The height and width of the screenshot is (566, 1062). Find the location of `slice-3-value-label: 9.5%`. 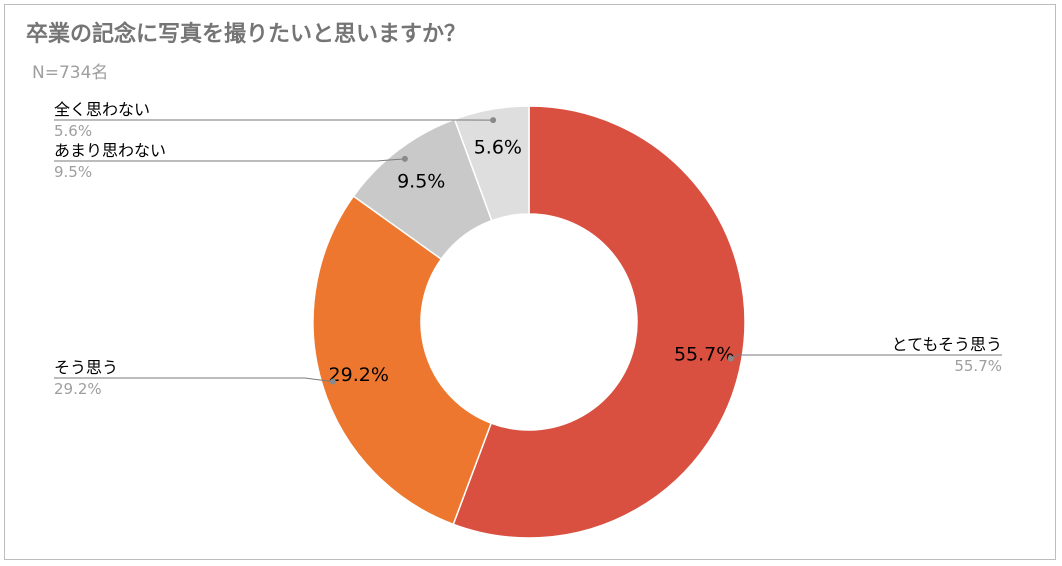

slice-3-value-label: 9.5% is located at coordinates (421, 181).